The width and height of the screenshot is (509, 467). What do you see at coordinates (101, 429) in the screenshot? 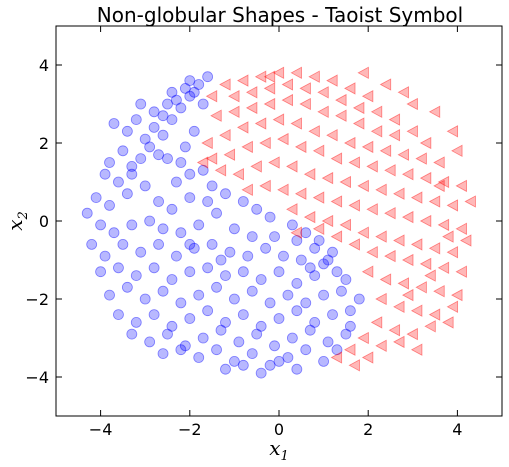
I see `x-tick-label: −4` at bounding box center [101, 429].